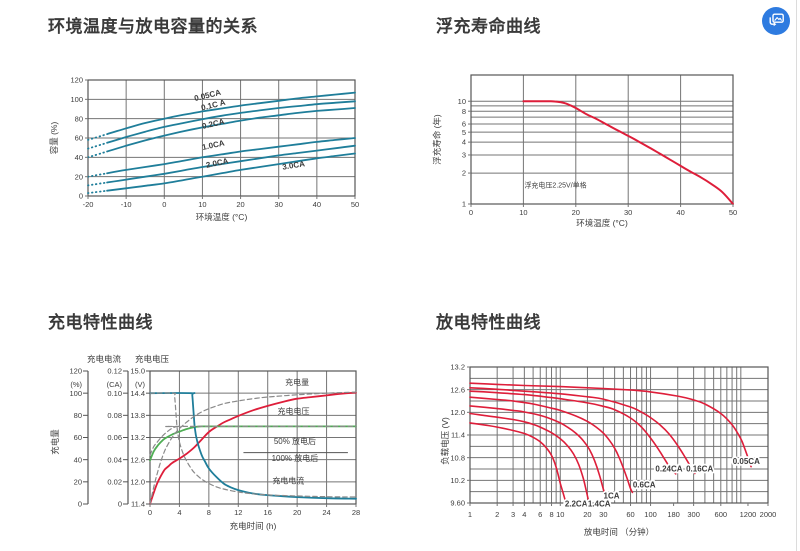  I want to click on annotation-0: 充电量, so click(297, 382).